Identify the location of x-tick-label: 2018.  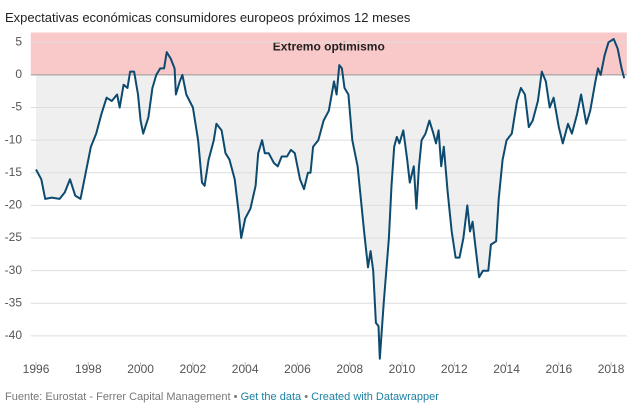
(611, 369).